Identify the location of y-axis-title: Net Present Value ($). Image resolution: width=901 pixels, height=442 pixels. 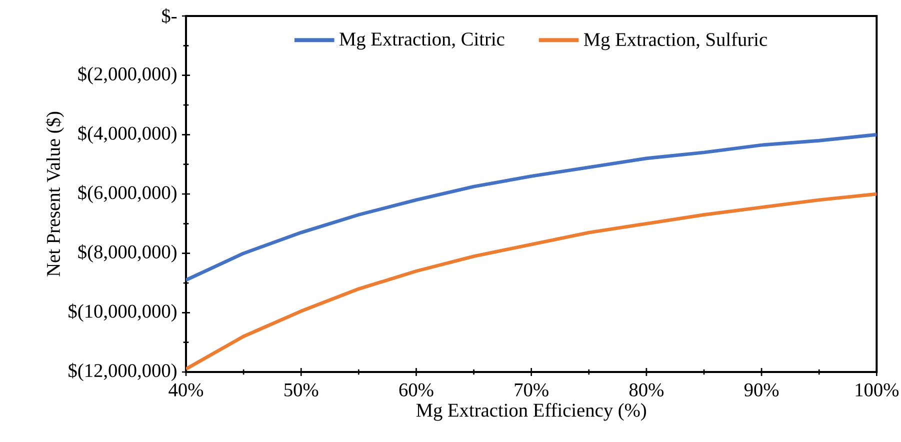
(55, 194).